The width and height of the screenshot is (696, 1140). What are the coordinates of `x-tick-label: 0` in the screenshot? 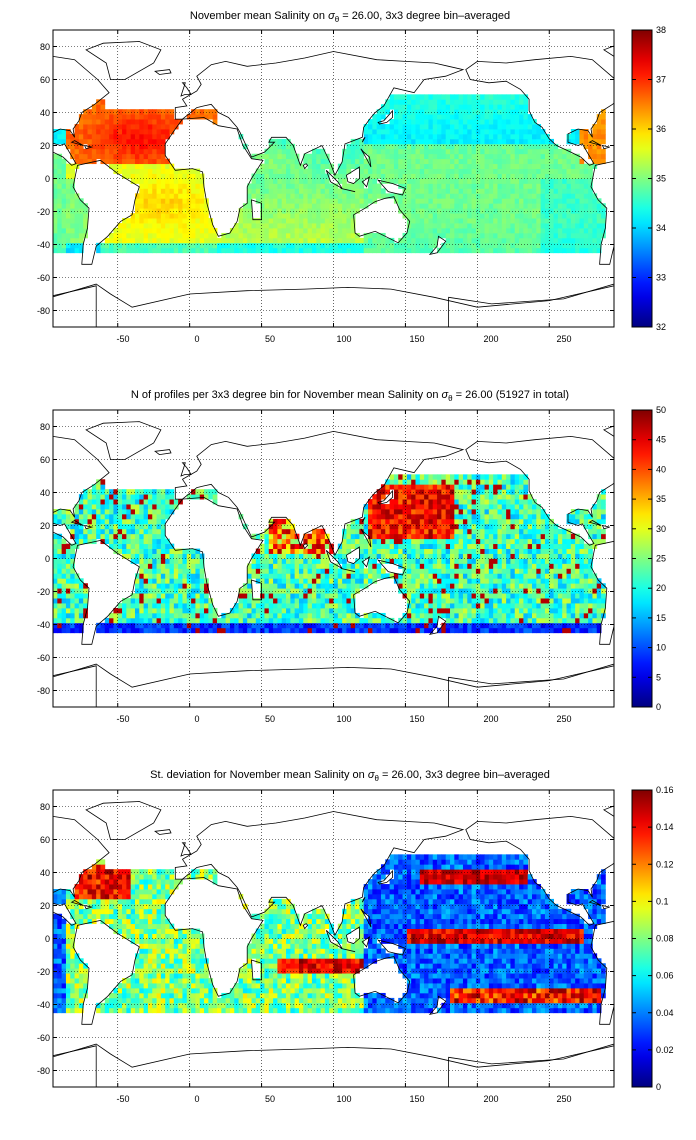 It's located at (196, 339).